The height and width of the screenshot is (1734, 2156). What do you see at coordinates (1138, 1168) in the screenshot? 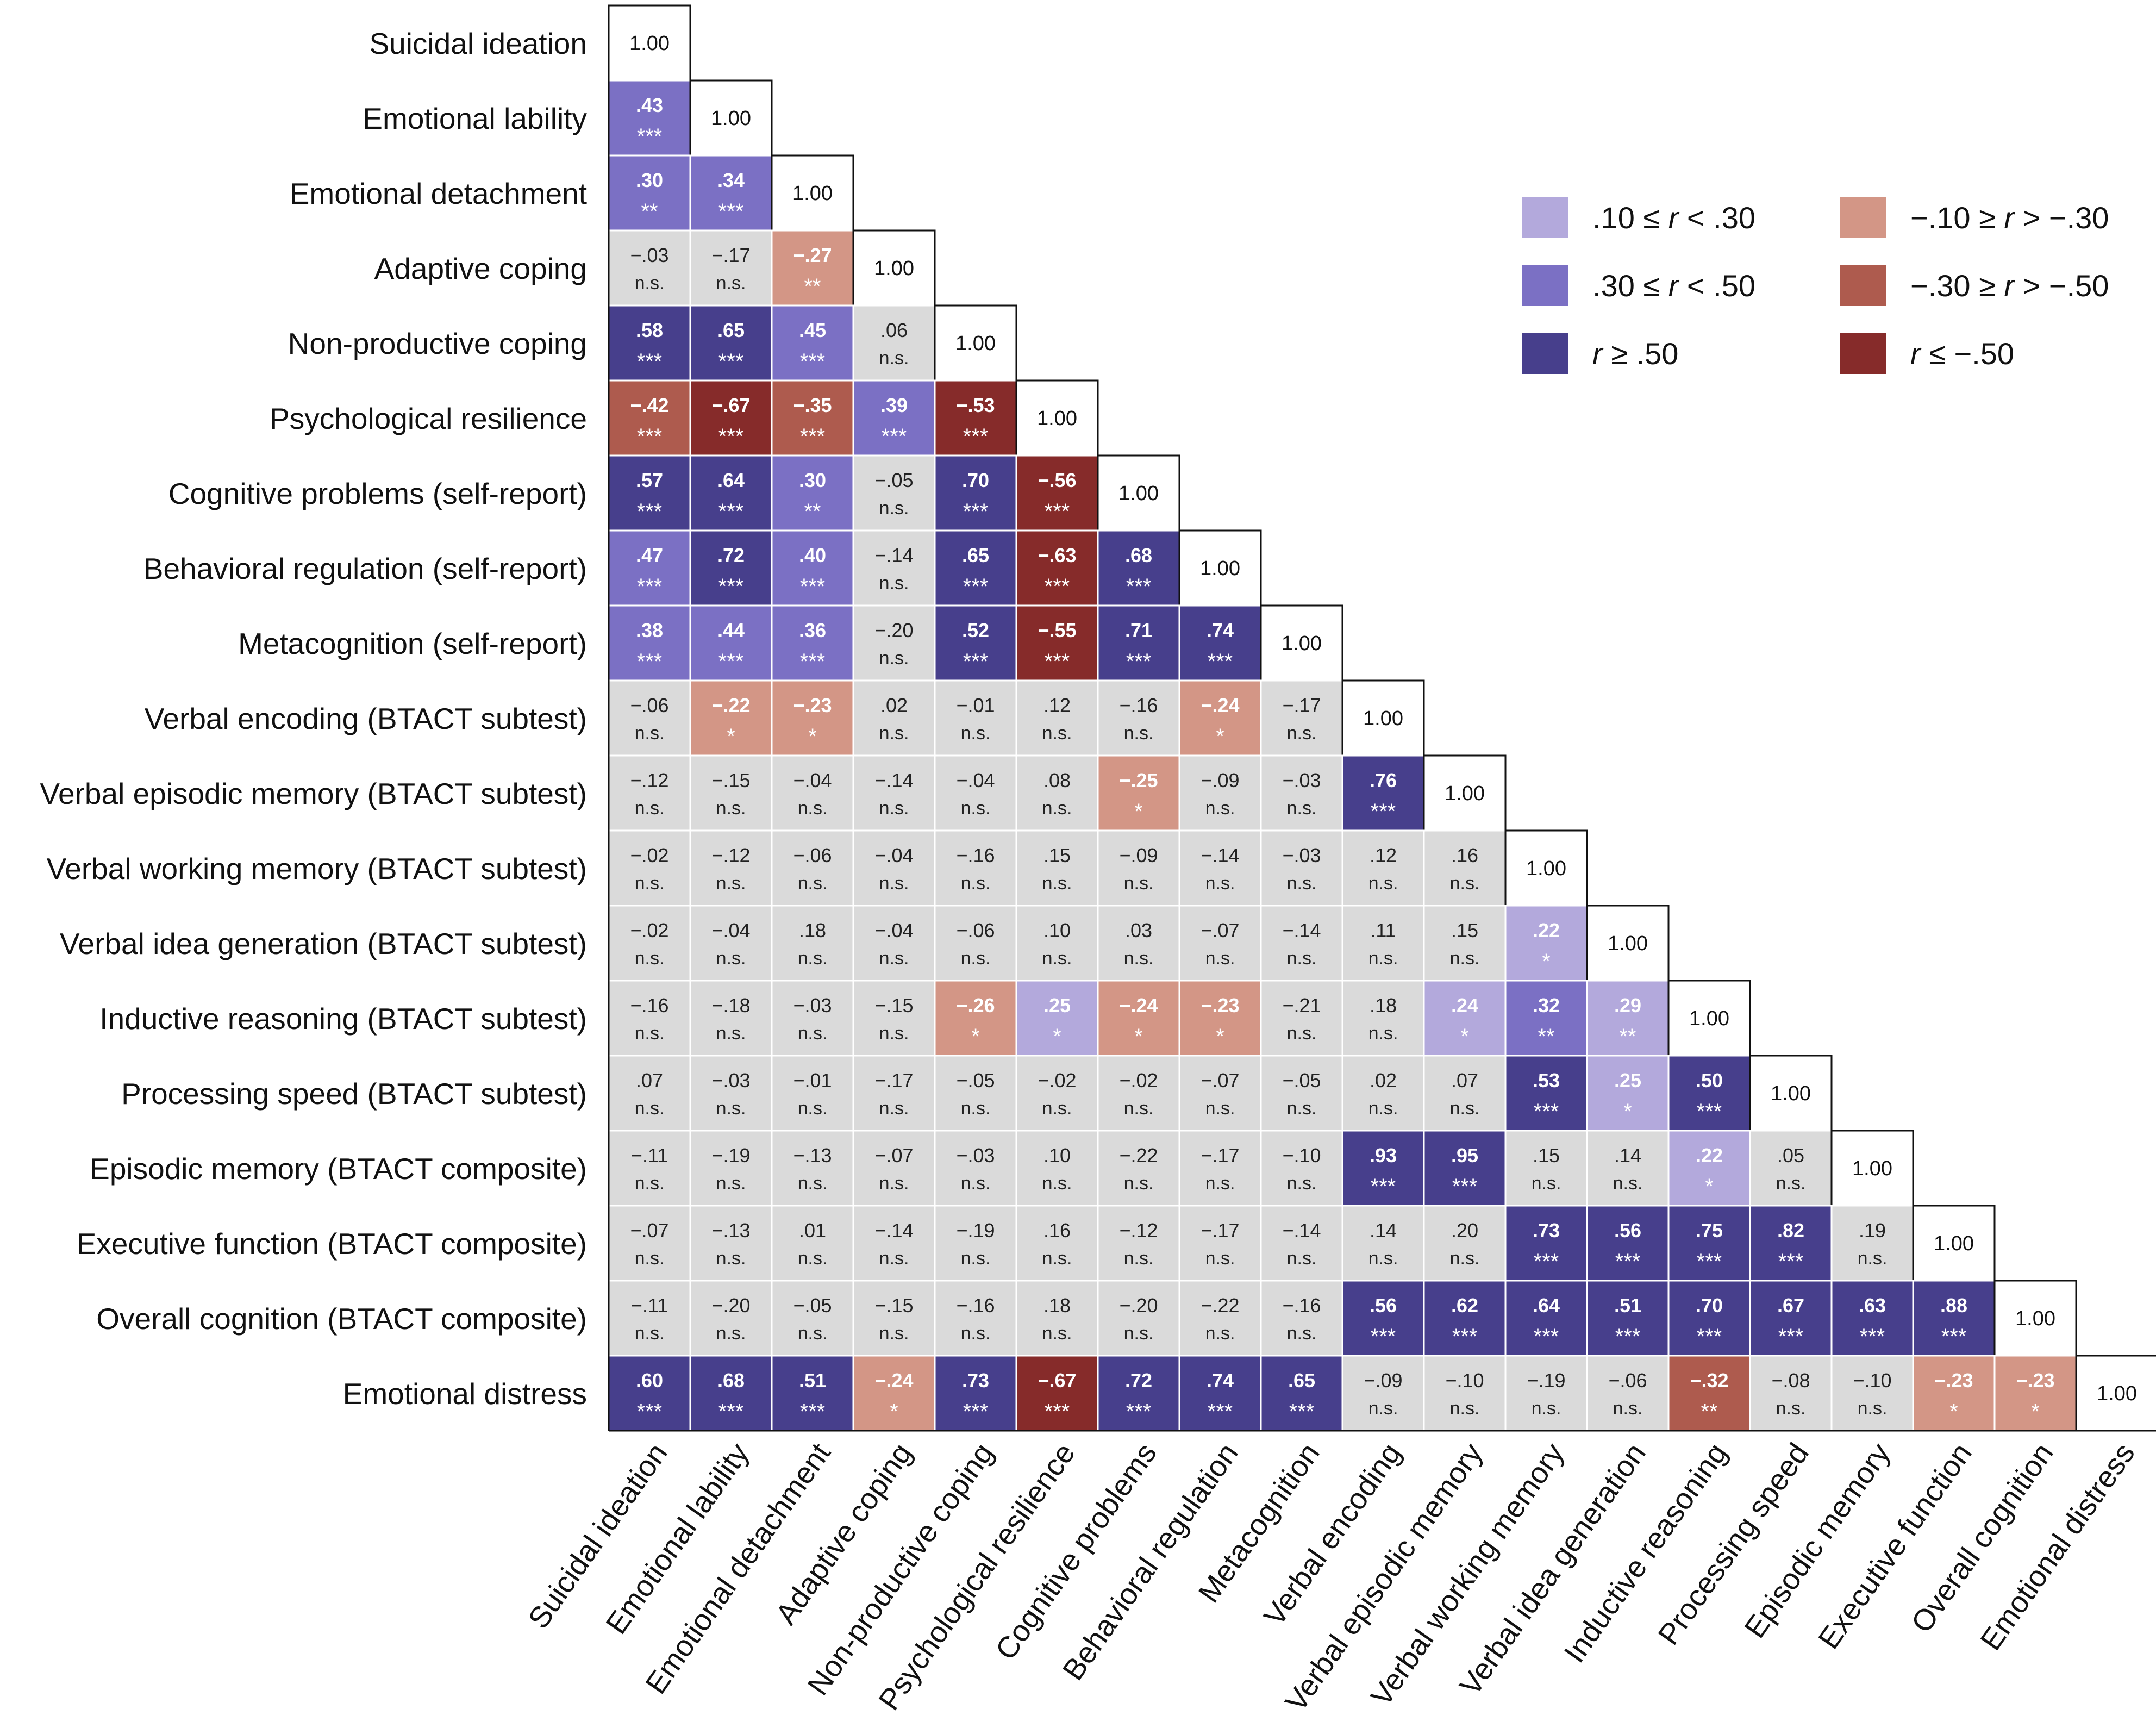
I see `heatmap-cell: −.22 n.s.` at bounding box center [1138, 1168].